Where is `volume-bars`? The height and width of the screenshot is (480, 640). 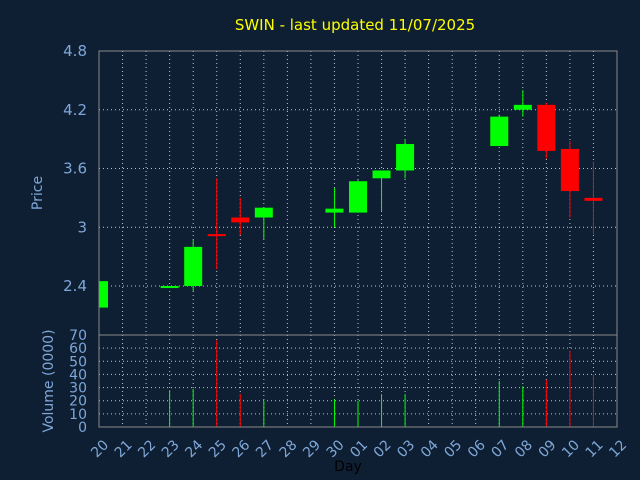 volume-bars is located at coordinates (381, 383).